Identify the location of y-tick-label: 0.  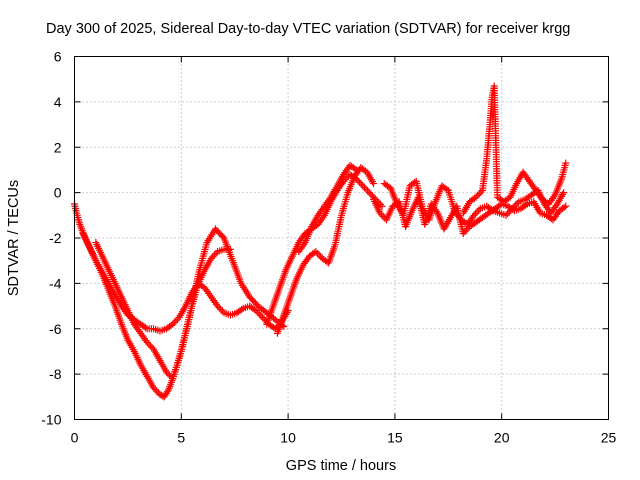
(58, 193).